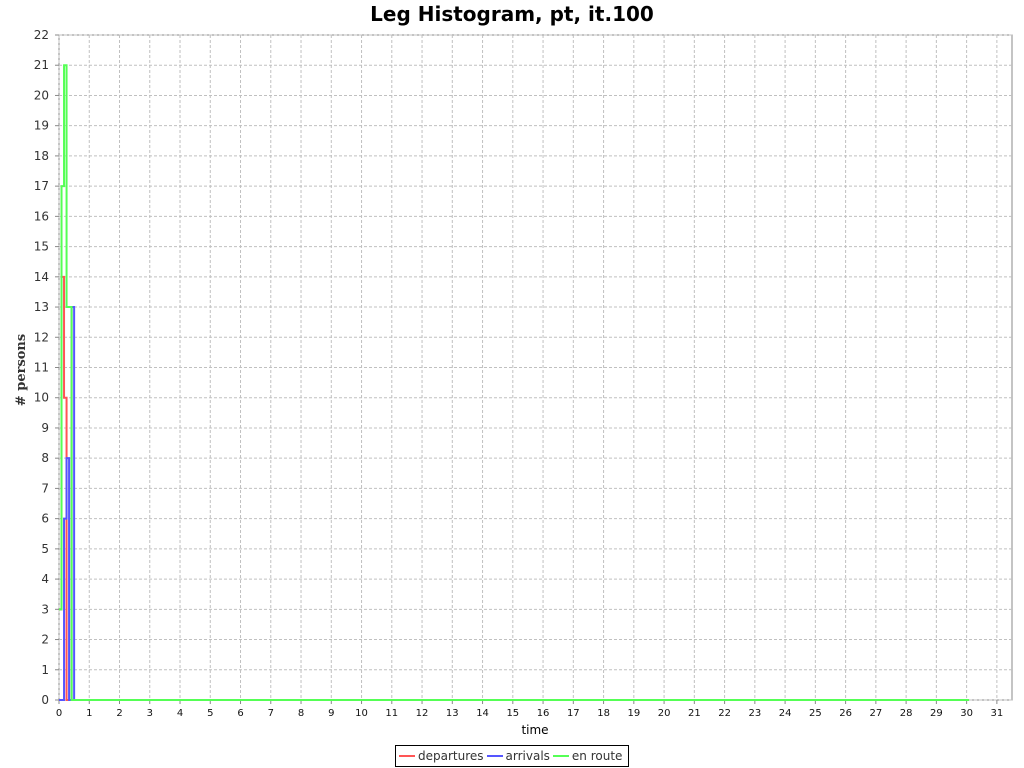 The height and width of the screenshot is (768, 1024). I want to click on legend-label: departures, so click(451, 756).